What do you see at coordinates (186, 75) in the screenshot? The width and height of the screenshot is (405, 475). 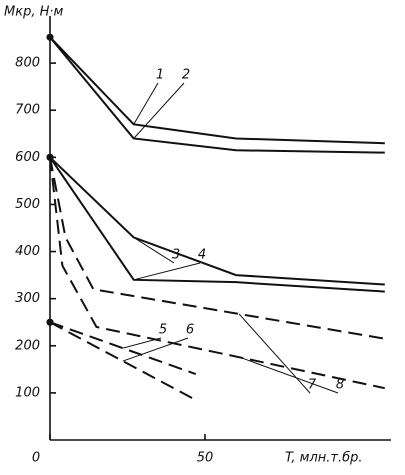 I see `series-label: 2` at bounding box center [186, 75].